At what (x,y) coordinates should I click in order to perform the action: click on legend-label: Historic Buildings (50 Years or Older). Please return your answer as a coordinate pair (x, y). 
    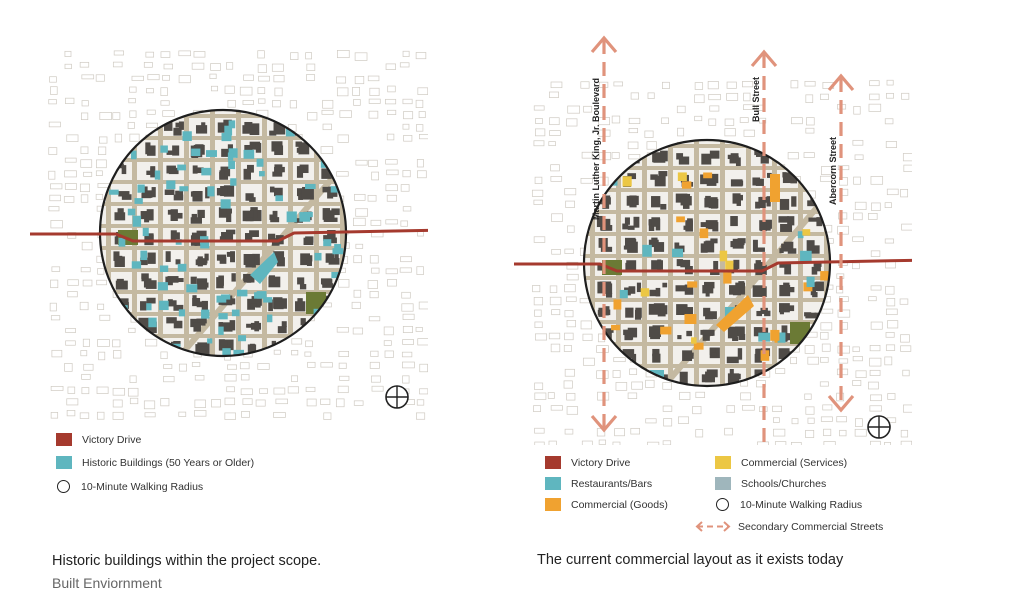
    Looking at the image, I should click on (168, 462).